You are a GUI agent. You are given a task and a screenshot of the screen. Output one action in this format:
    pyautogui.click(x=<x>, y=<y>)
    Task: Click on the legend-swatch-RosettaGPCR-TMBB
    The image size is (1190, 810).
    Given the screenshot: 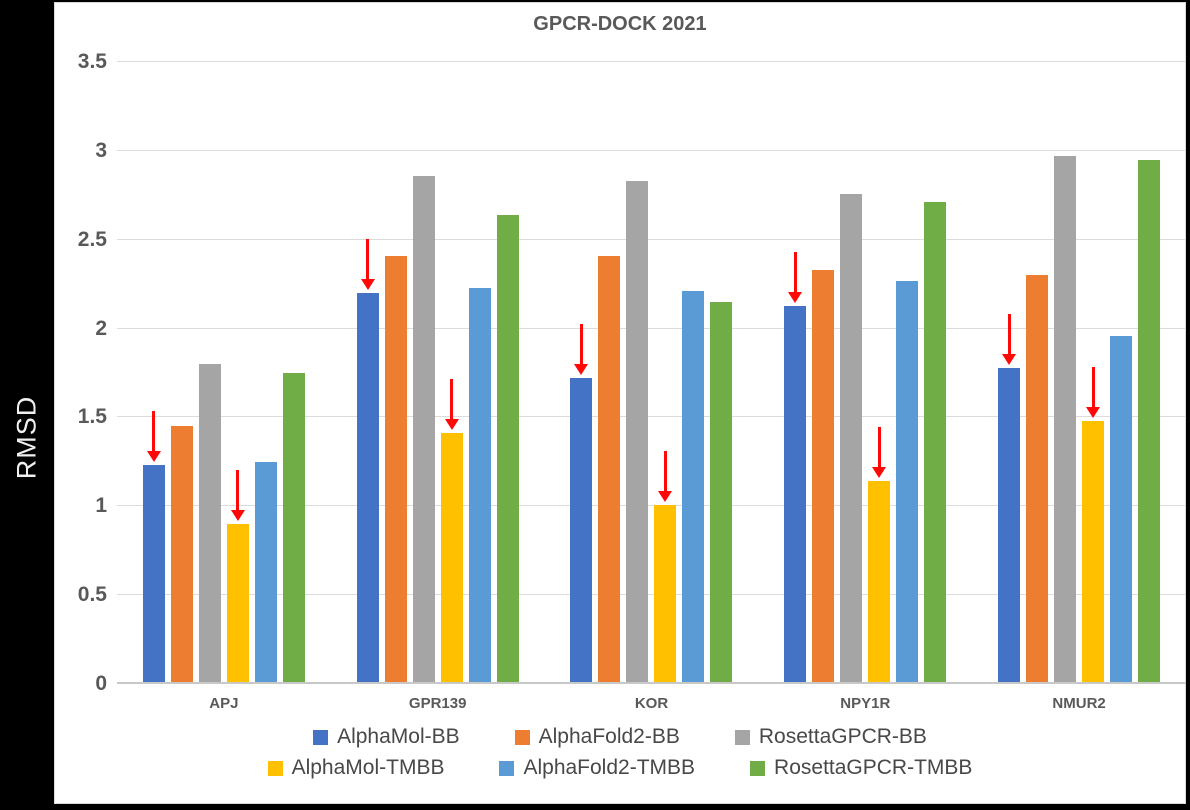 What is the action you would take?
    pyautogui.click(x=758, y=768)
    